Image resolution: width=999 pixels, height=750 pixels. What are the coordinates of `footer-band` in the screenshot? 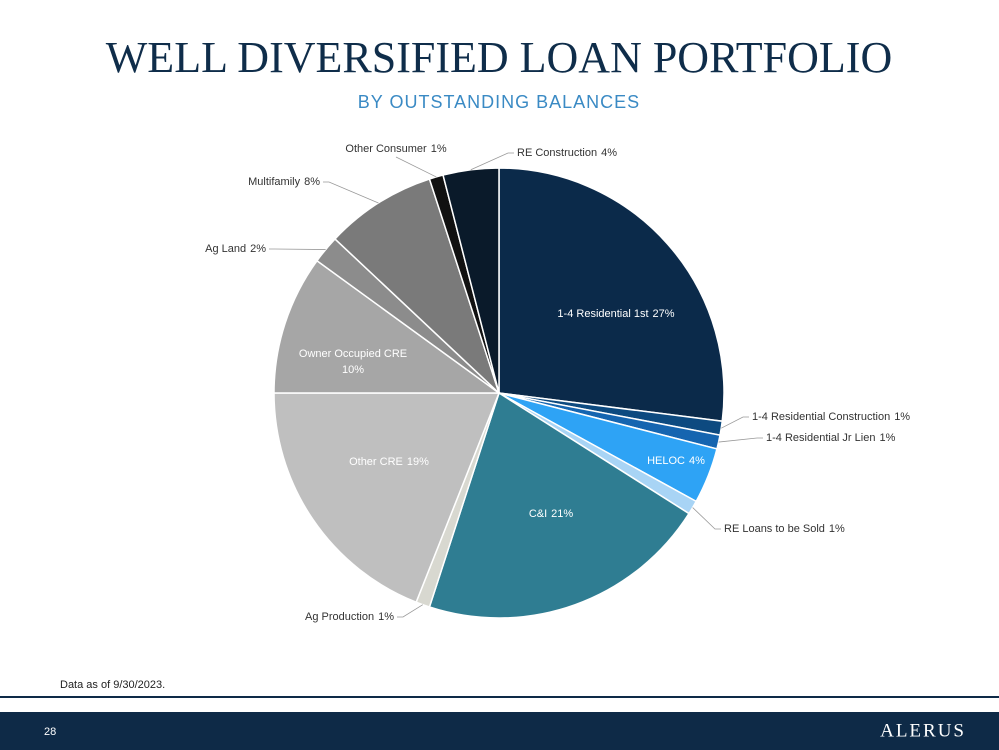 It's located at (499, 731).